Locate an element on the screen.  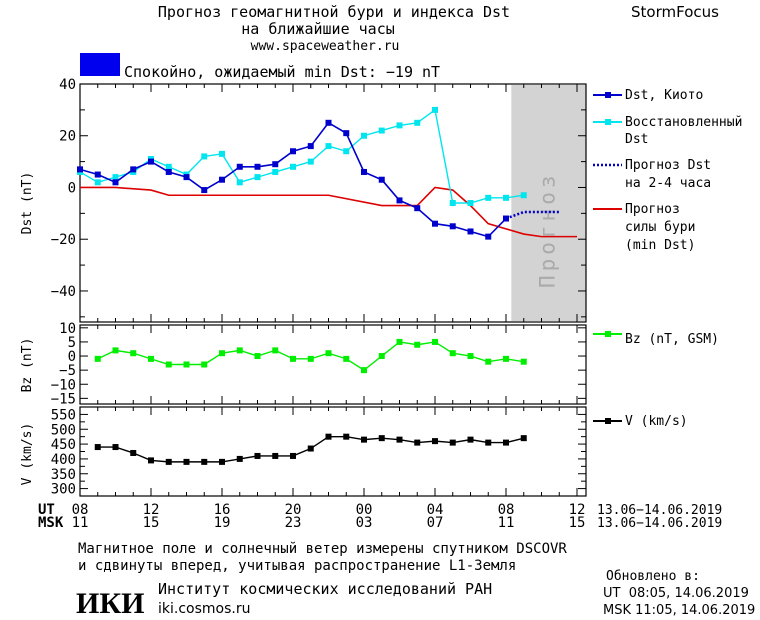
iki-logo: ИКИ is located at coordinates (110, 603).